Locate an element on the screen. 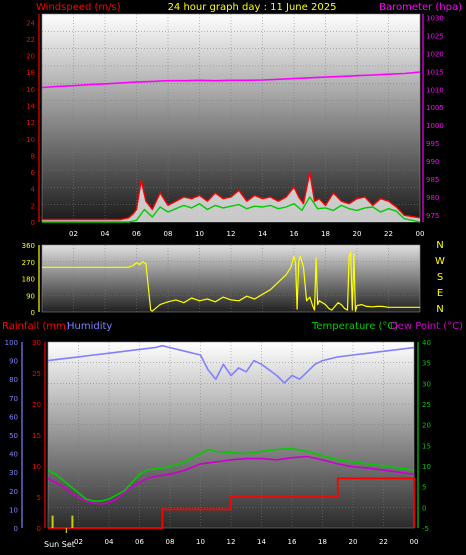 This screenshot has width=466, height=555. humidity-tick-label: 0 is located at coordinates (16, 529).